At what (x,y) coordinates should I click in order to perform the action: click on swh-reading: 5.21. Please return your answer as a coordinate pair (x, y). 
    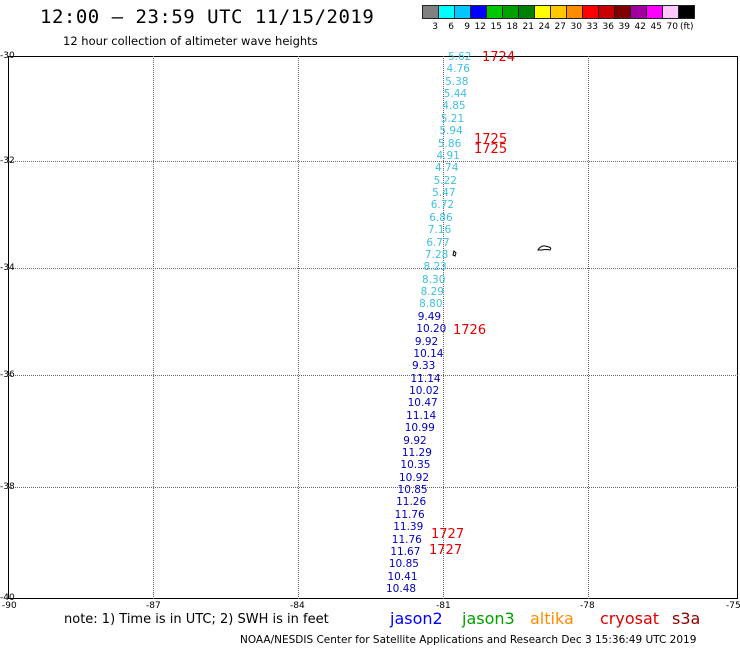
    Looking at the image, I should click on (452, 118).